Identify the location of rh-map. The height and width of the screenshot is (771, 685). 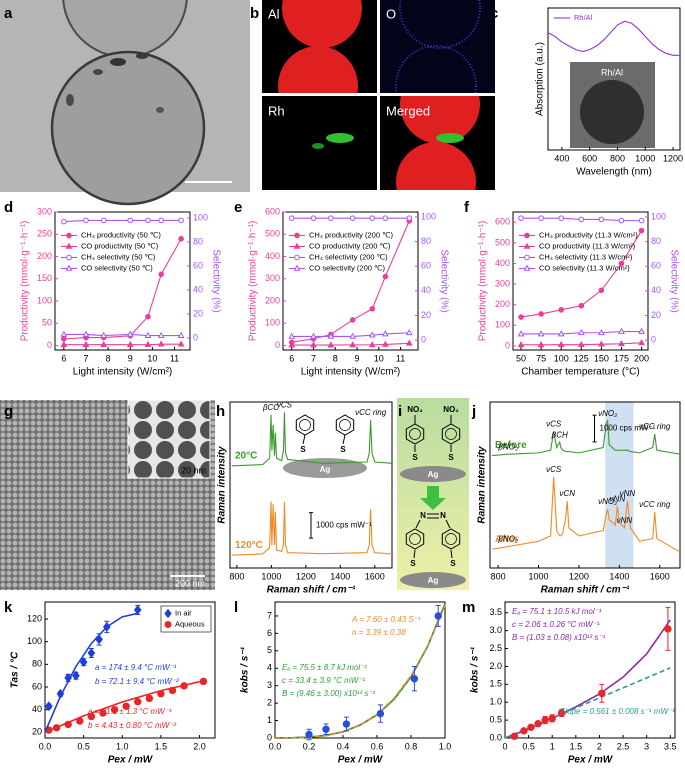
(333, 141).